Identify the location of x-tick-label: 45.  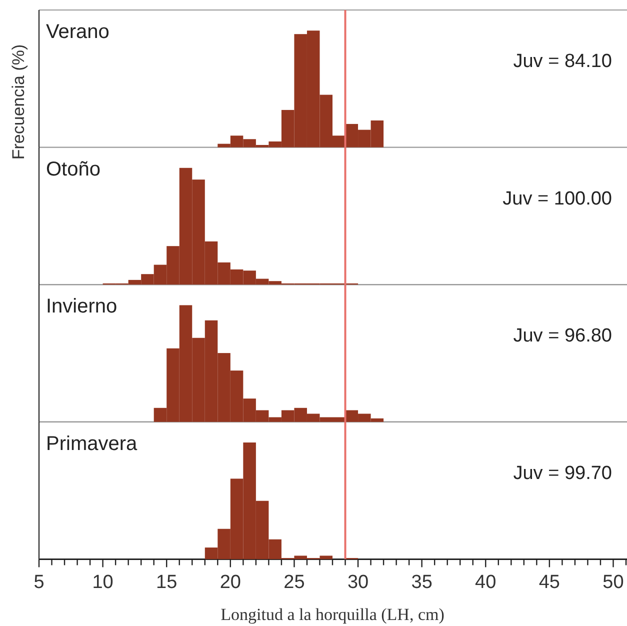
(549, 583).